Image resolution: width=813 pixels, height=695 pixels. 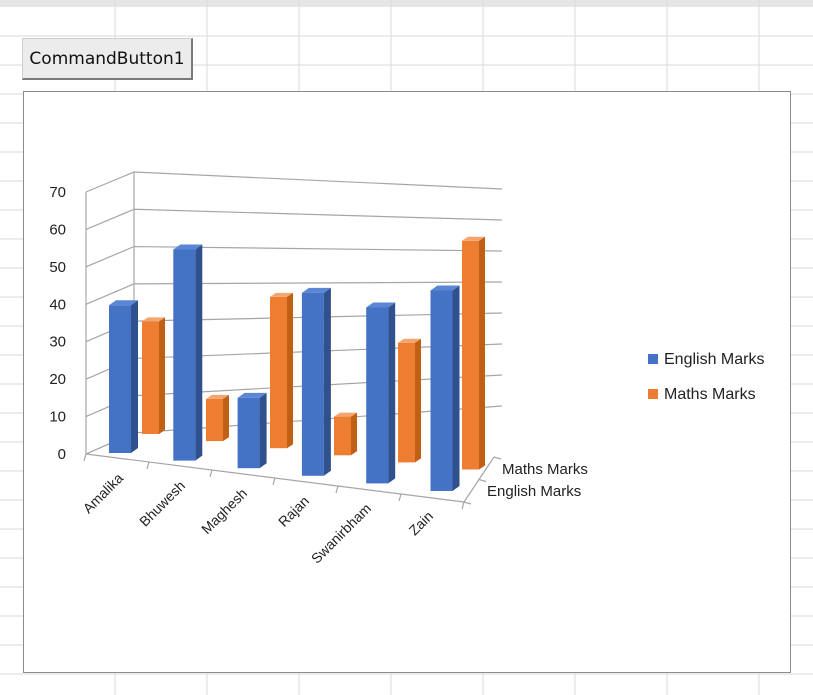 What do you see at coordinates (710, 394) in the screenshot?
I see `legend-entry: Maths Marks` at bounding box center [710, 394].